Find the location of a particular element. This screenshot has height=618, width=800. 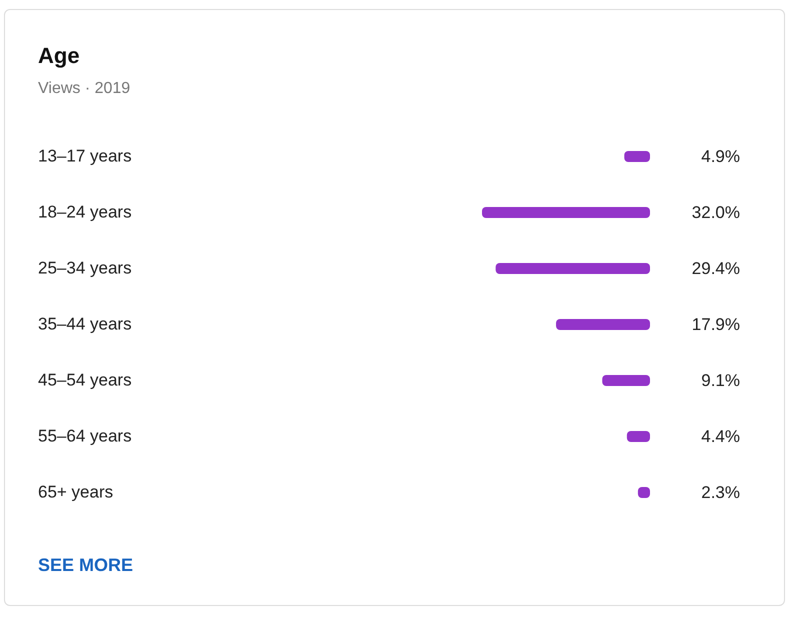

y-tick-label: 45–54 years is located at coordinates (85, 380).